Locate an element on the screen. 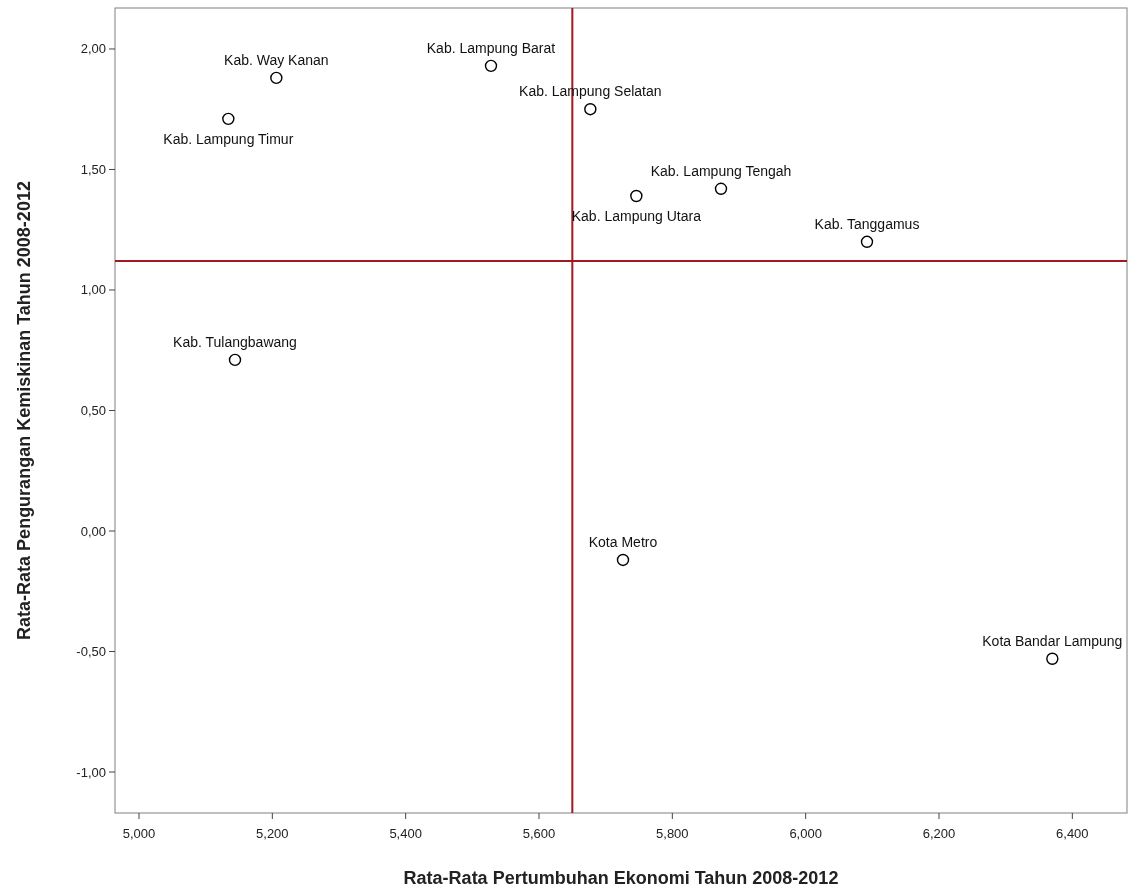 This screenshot has height=894, width=1129. y-tick-label: -0,50 is located at coordinates (91, 652).